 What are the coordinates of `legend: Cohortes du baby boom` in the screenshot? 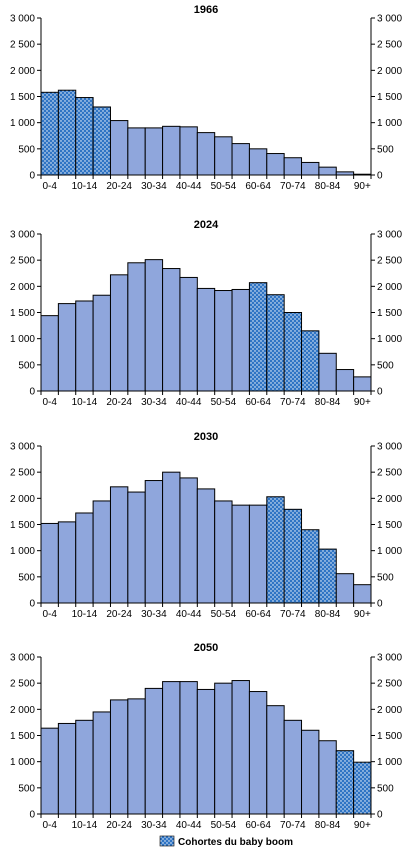 It's located at (226, 841).